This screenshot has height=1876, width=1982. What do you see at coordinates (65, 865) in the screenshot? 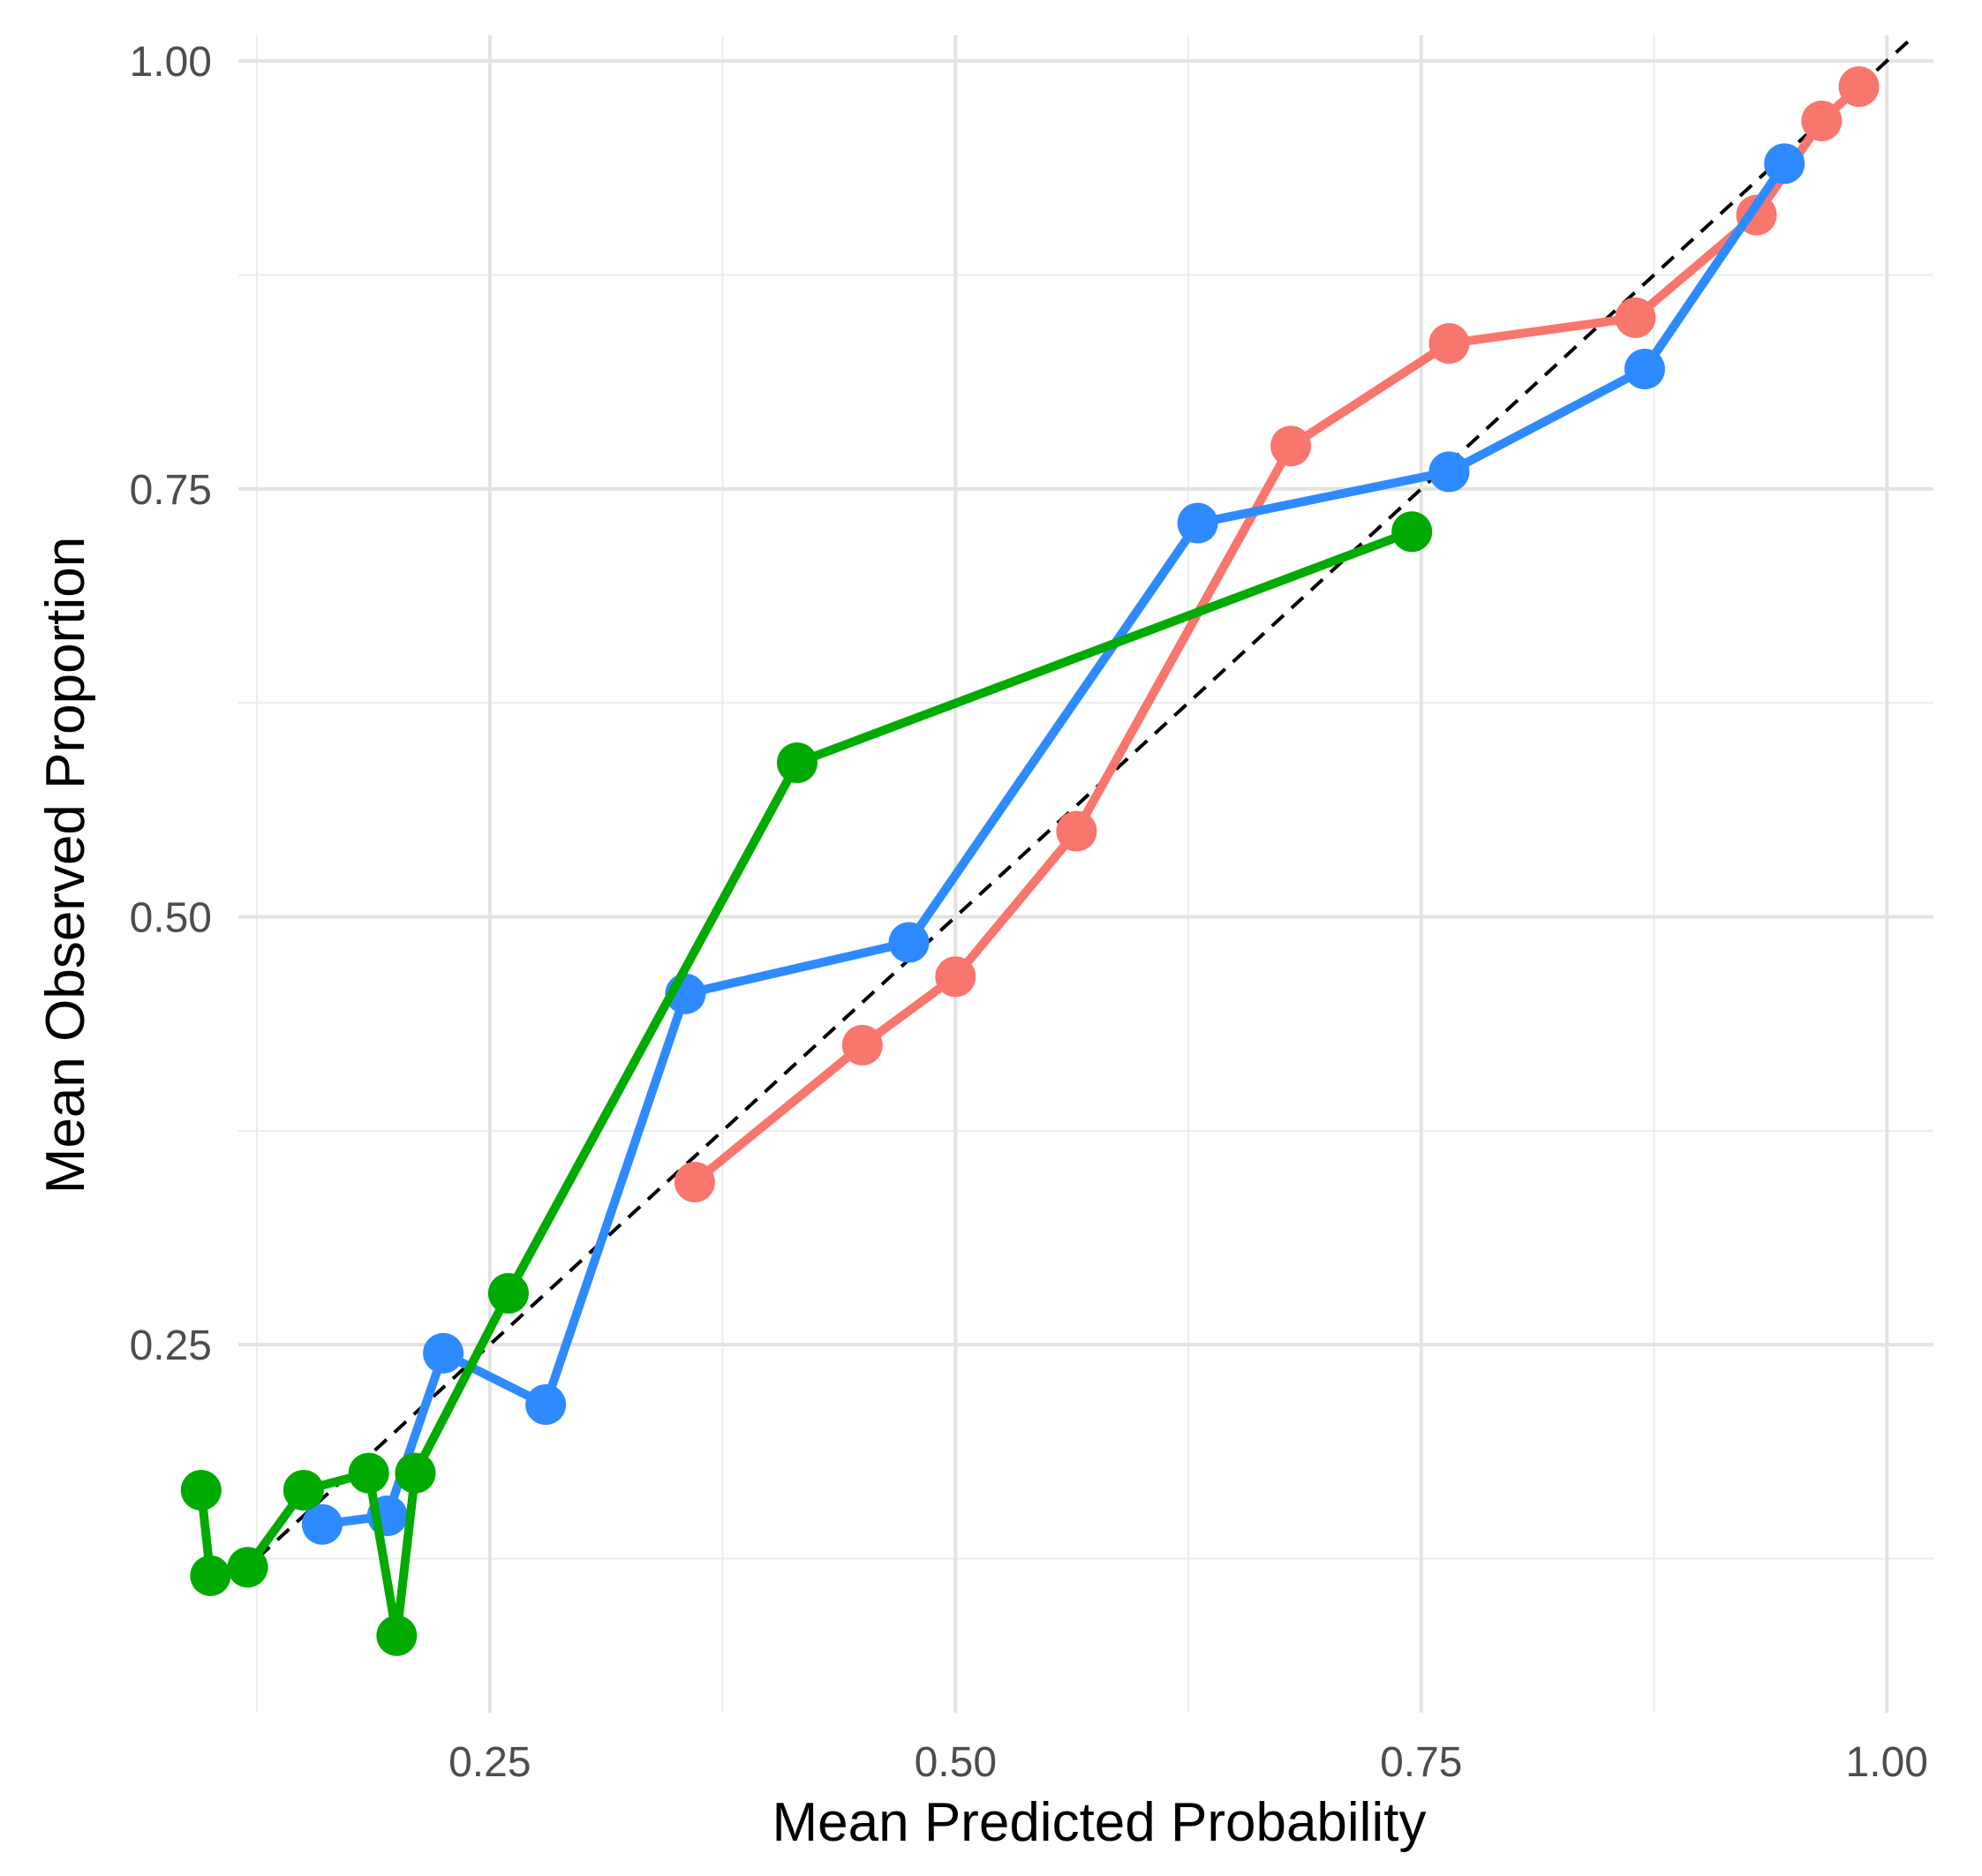
I see `y-axis-title: Mean Observed Proportion` at bounding box center [65, 865].